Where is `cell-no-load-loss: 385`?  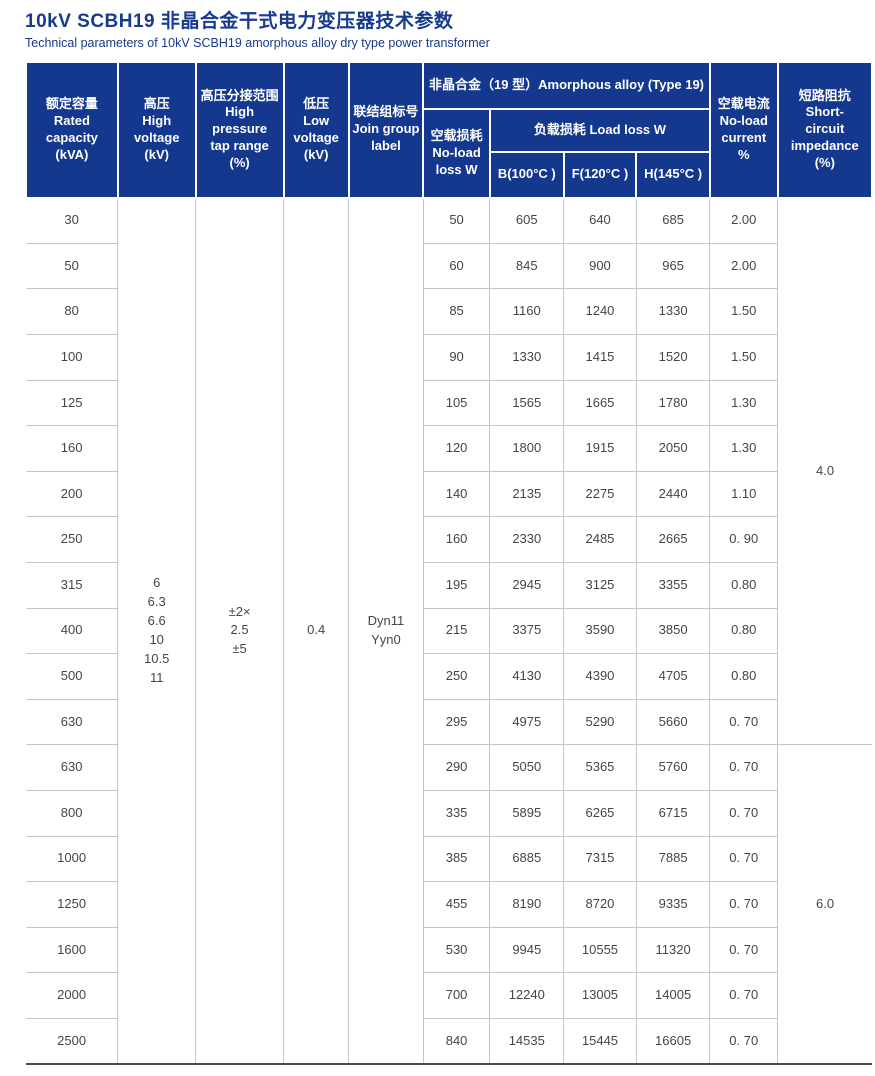 cell-no-load-loss: 385 is located at coordinates (456, 859).